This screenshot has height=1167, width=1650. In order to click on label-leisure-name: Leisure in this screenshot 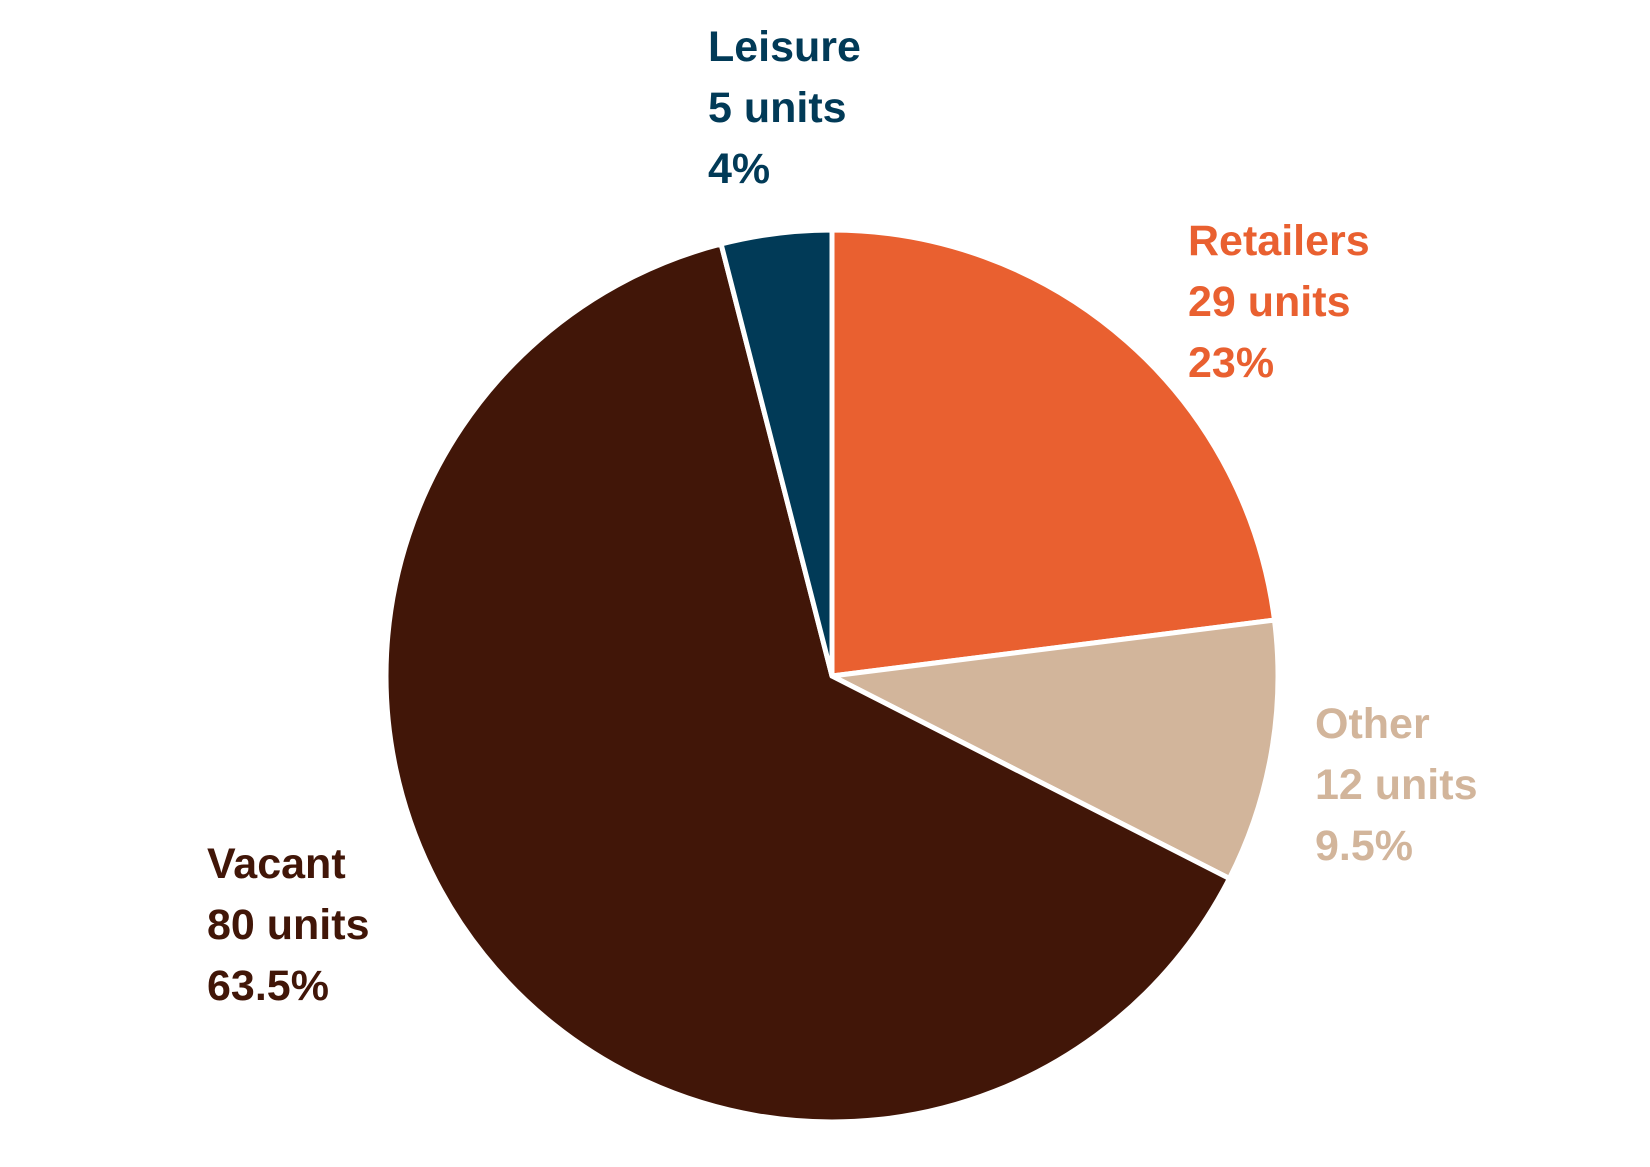, I will do `click(784, 47)`.